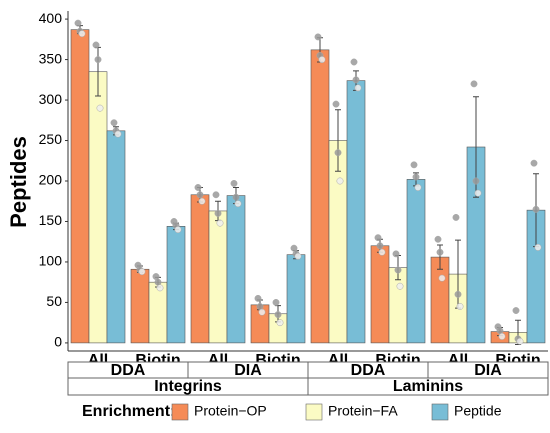 Image resolution: width=550 pixels, height=433 pixels. I want to click on legend-label: Protein−FA, so click(363, 411).